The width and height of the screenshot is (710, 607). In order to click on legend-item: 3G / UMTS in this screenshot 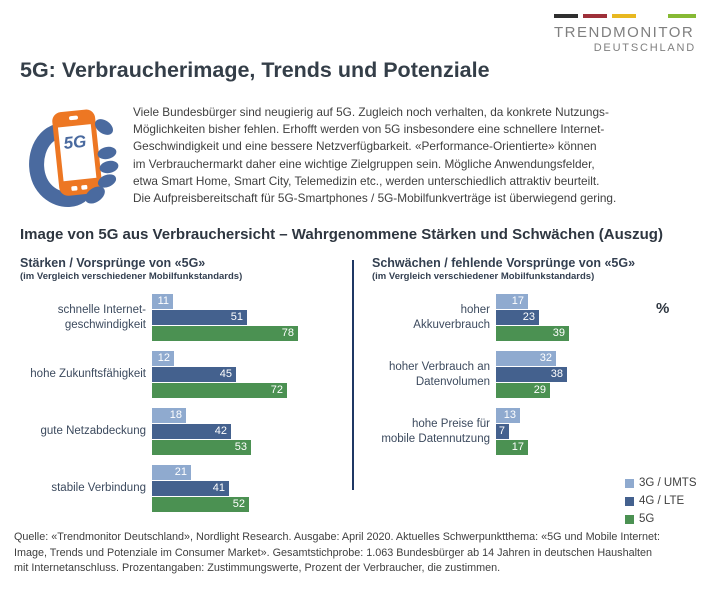, I will do `click(661, 483)`.